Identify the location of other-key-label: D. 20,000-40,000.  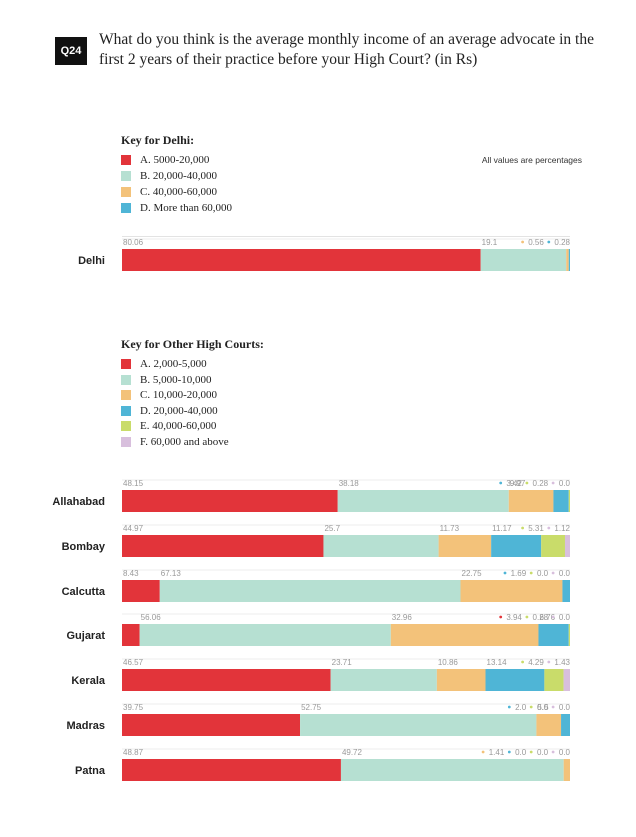
(179, 410).